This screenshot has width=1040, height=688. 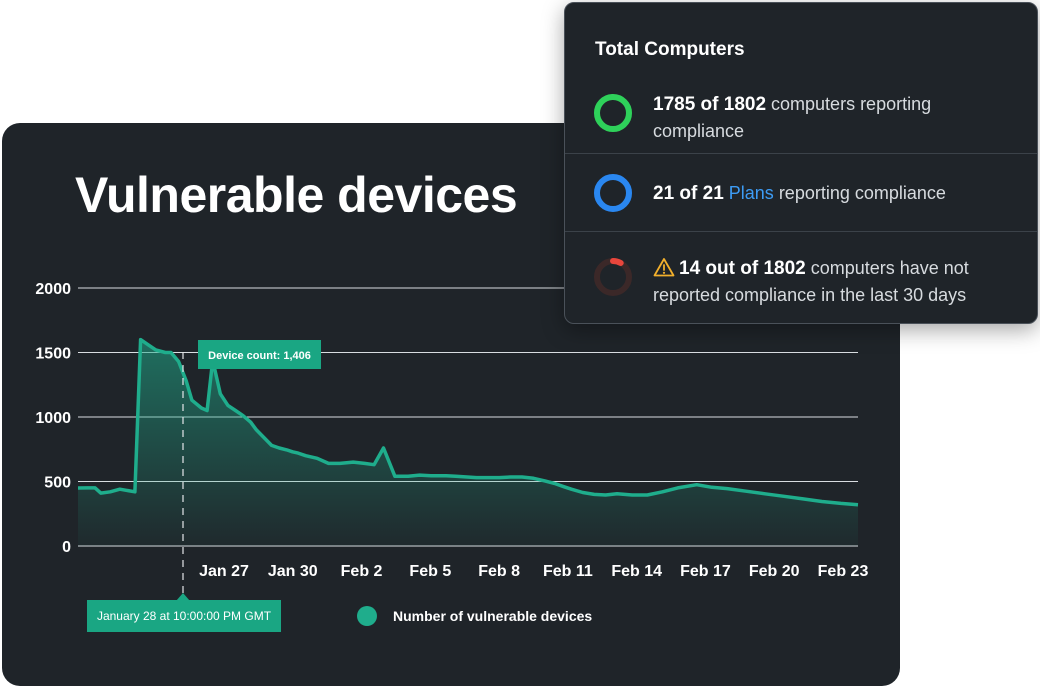 What do you see at coordinates (492, 616) in the screenshot?
I see `legend-label: Number of vulnerable devices` at bounding box center [492, 616].